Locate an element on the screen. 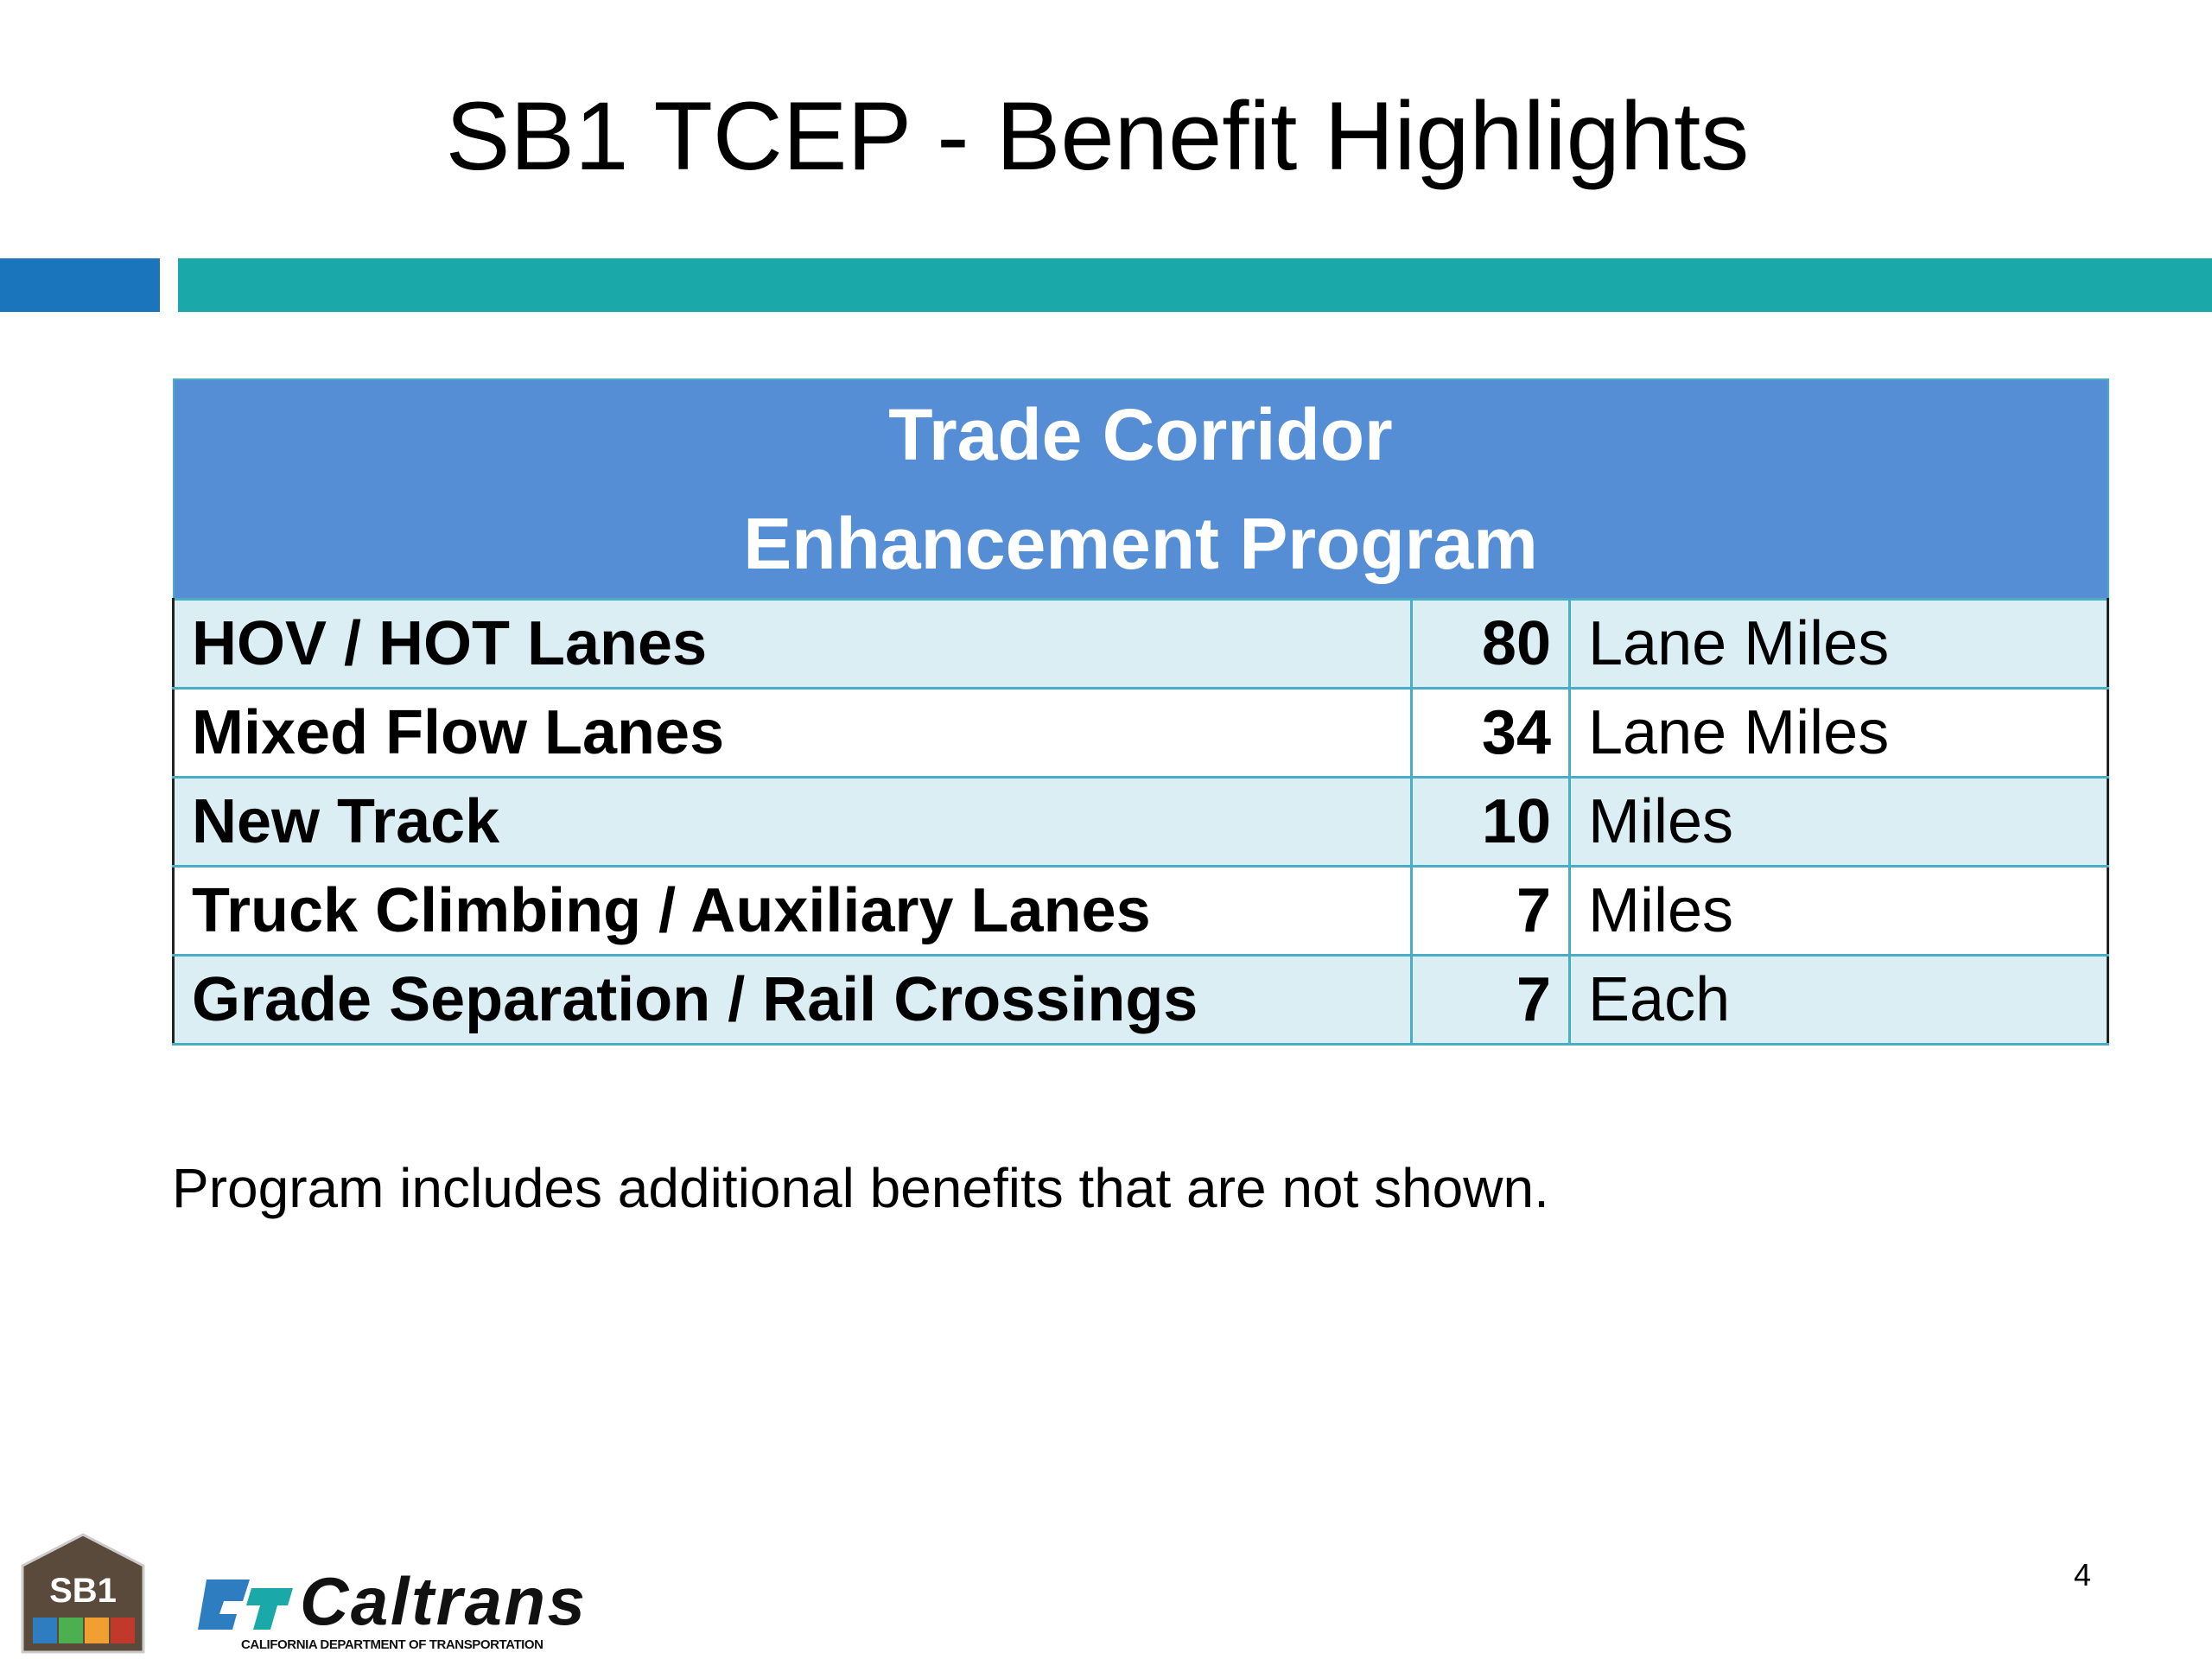 The height and width of the screenshot is (1659, 2212). caltrans-text: Caltrans is located at coordinates (442, 1601).